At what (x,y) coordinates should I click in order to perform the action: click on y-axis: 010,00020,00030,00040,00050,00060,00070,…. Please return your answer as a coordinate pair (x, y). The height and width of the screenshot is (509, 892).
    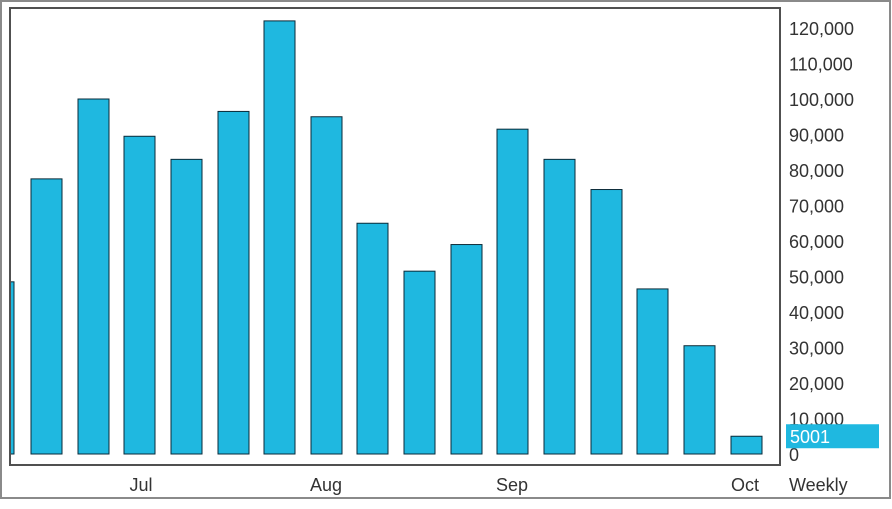
    Looking at the image, I should click on (821, 242).